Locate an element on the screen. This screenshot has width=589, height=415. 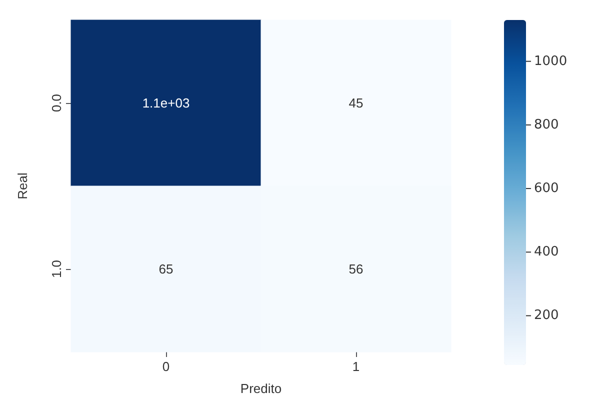
color-bar-label: 600 is located at coordinates (546, 188).